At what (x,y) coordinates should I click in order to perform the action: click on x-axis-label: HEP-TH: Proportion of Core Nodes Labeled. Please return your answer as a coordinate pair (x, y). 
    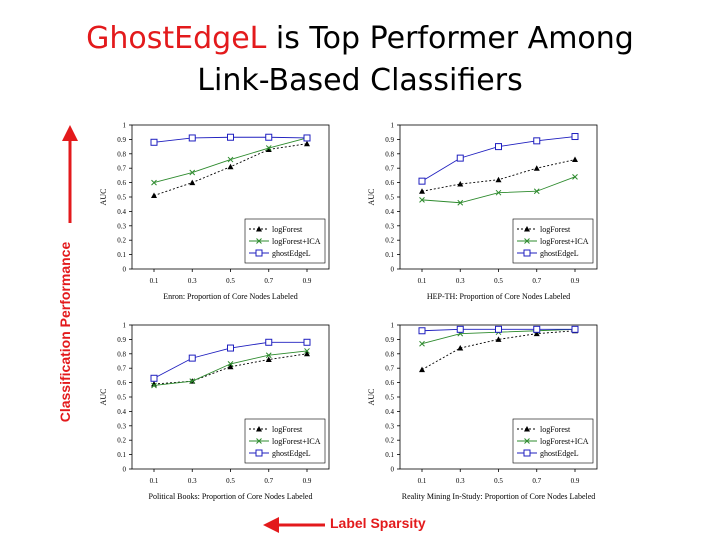
    Looking at the image, I should click on (498, 296).